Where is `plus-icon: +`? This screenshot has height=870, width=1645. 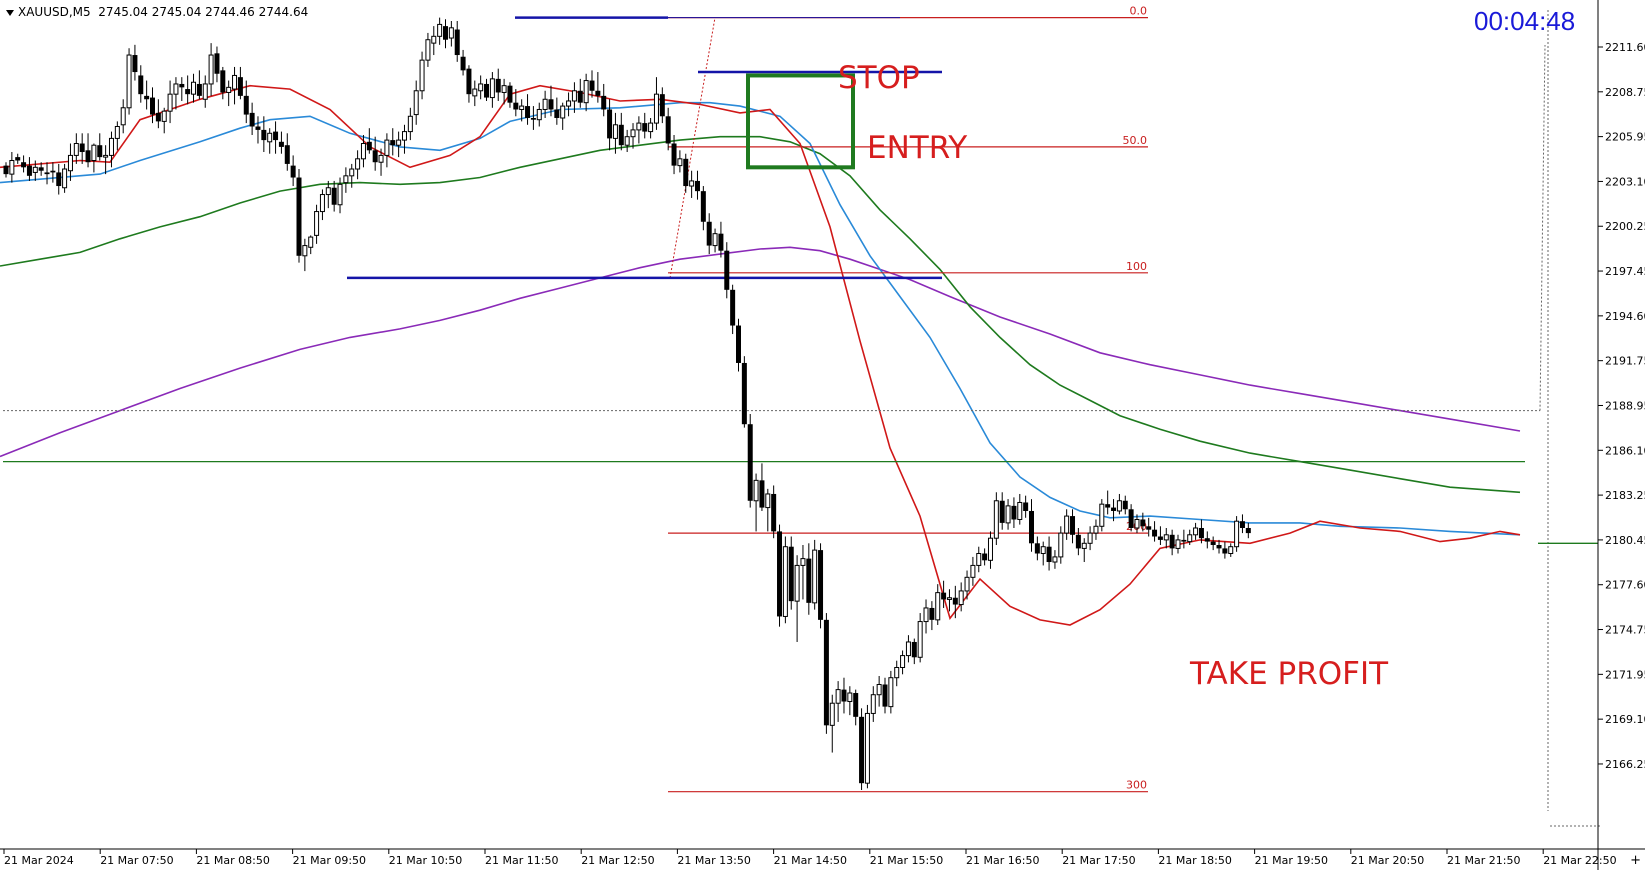 plus-icon: + is located at coordinates (1635, 860).